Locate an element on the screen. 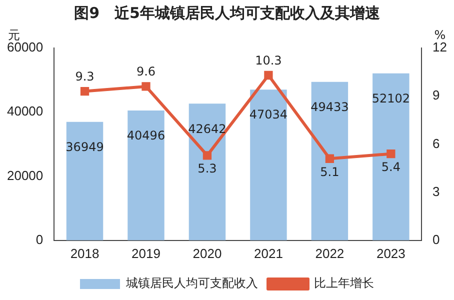 The image size is (454, 300). data-label: 40496 is located at coordinates (146, 135).